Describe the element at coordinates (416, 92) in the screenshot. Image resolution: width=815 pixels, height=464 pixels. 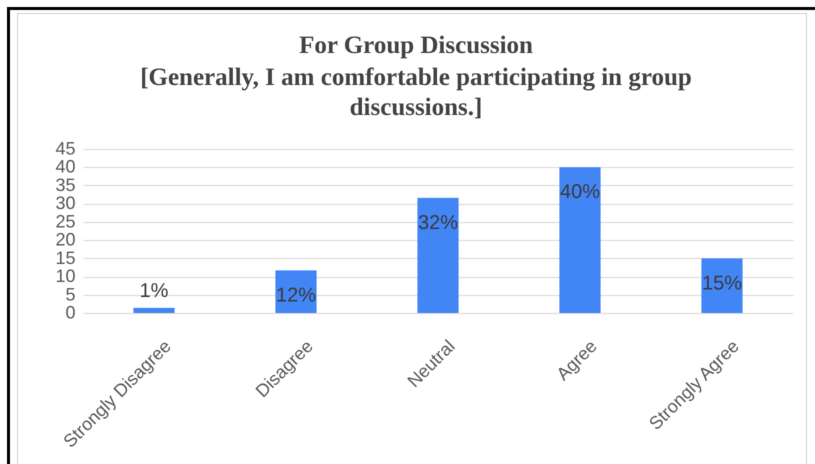
I see `chart-subtitle: [Generally, I am comfortable participating in group discussions.]` at that location.